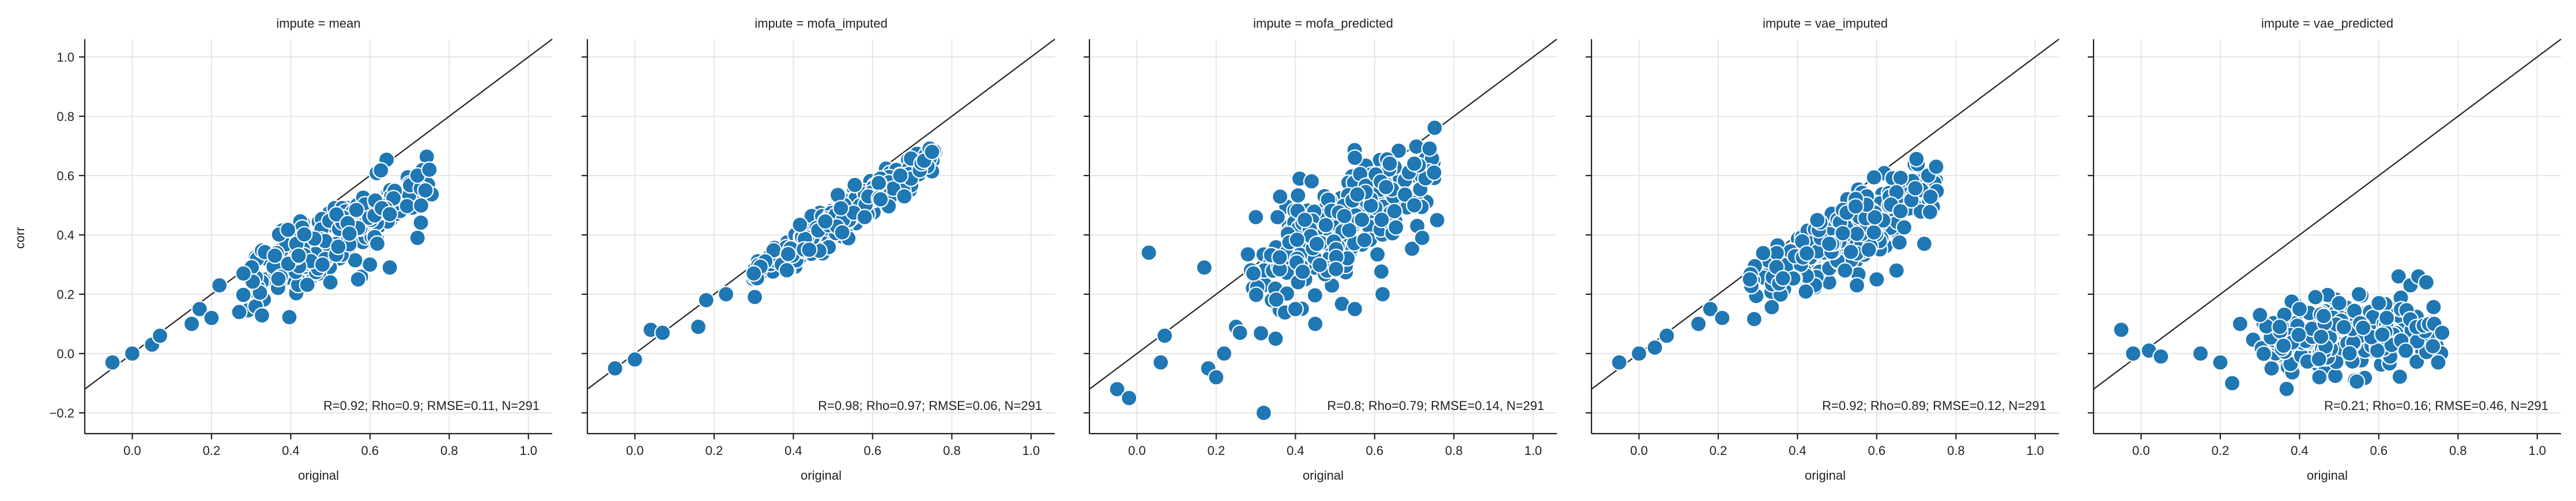 The image size is (2576, 501). What do you see at coordinates (65, 235) in the screenshot?
I see `y-tick-label: 0.4` at bounding box center [65, 235].